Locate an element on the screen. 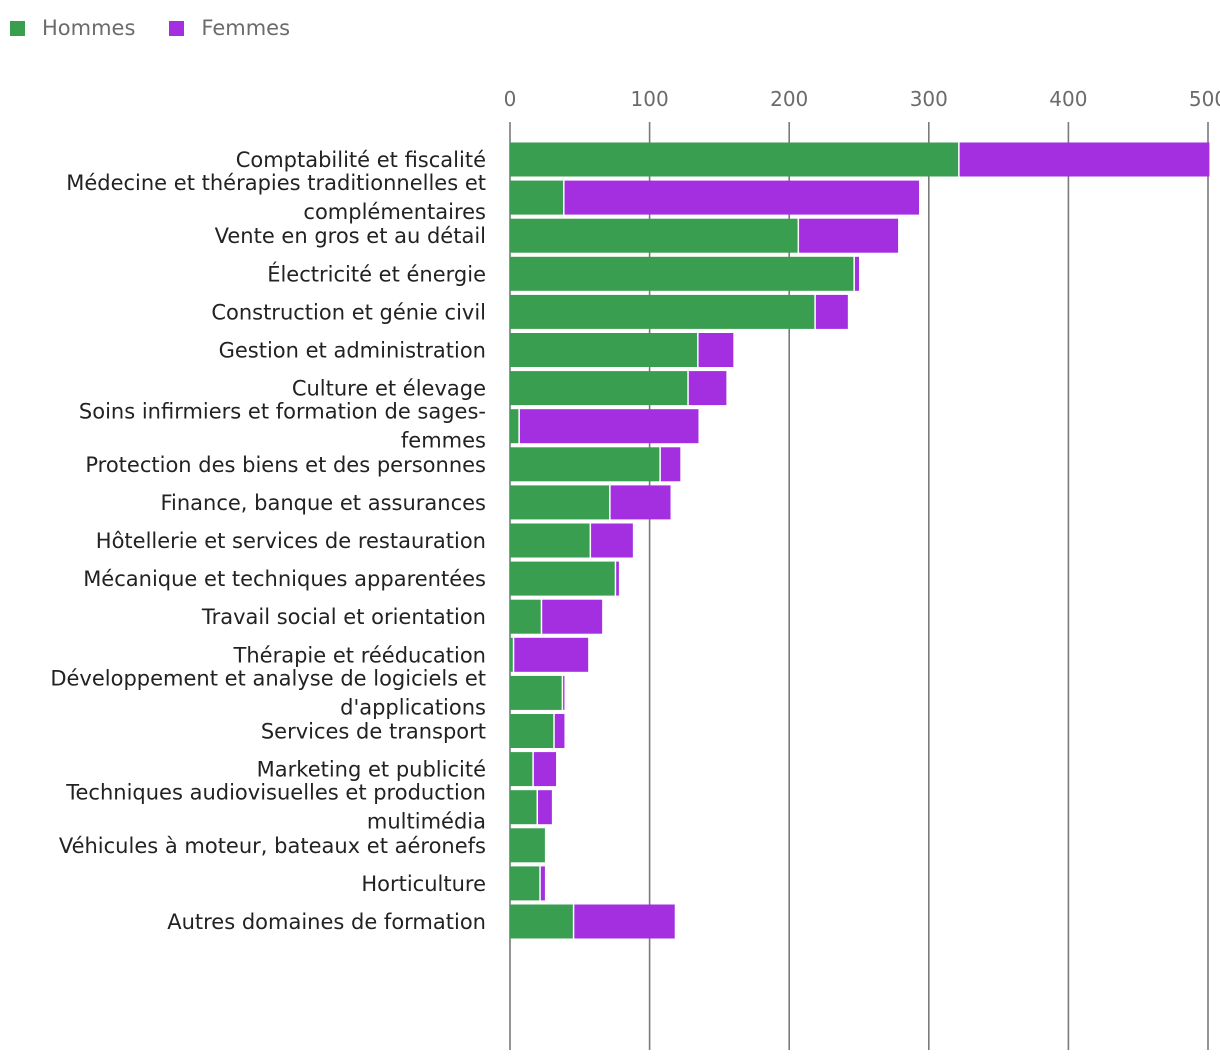 The width and height of the screenshot is (1220, 1062). category-label-6: Culture et élevage is located at coordinates (389, 389).